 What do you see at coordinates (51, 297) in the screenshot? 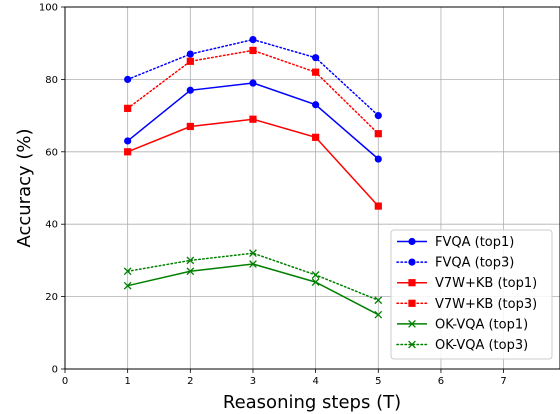
I see `y-tick-label: 20` at bounding box center [51, 297].